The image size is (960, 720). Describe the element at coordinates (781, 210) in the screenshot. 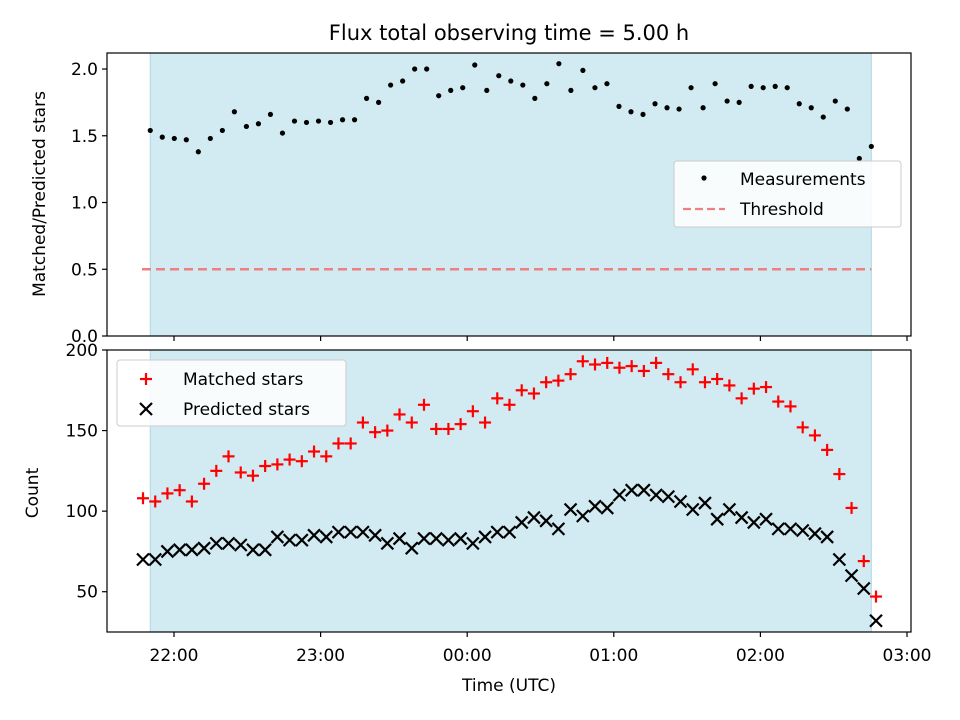

I see `legend-threshold-label: Threshold` at that location.